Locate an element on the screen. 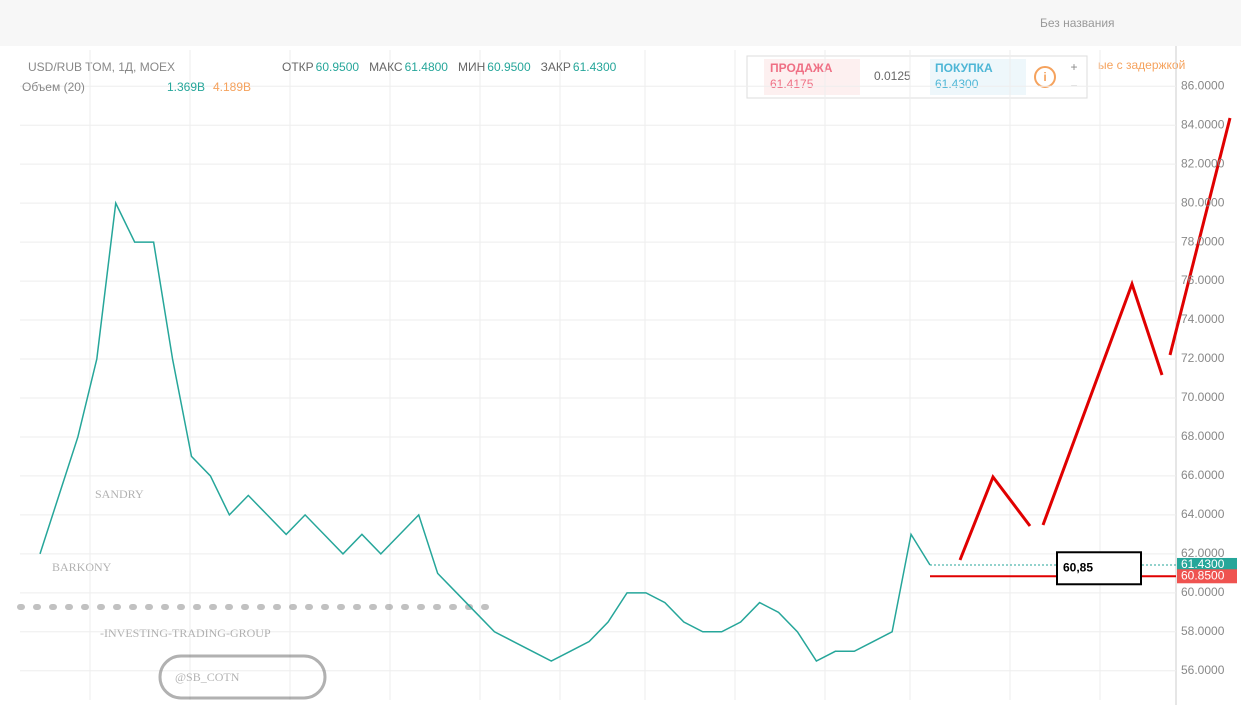 The height and width of the screenshot is (719, 1241). y-tick-label: 80.0000 is located at coordinates (1203, 202).